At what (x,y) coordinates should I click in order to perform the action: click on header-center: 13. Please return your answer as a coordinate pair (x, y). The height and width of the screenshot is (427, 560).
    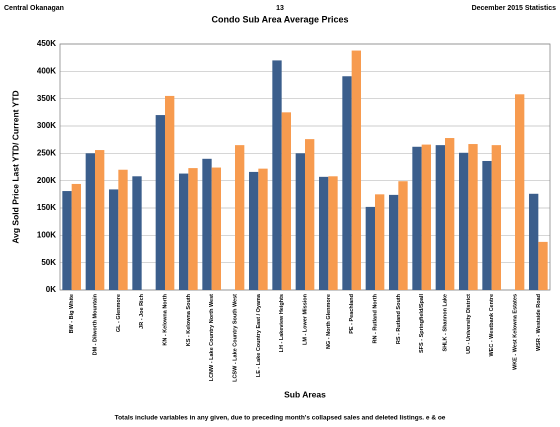
    Looking at the image, I should click on (280, 8).